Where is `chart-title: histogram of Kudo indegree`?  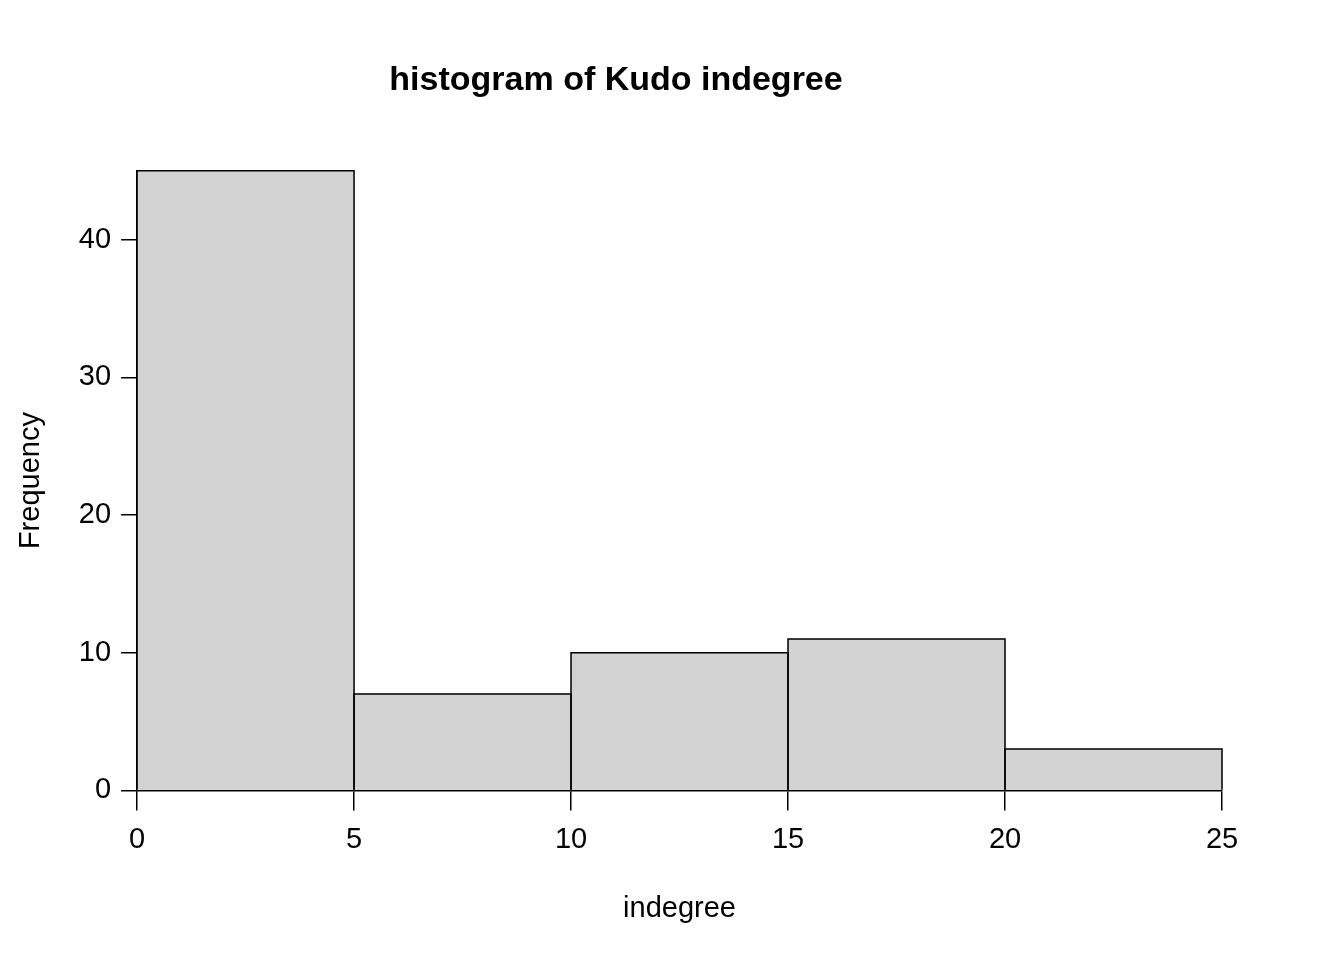 chart-title: histogram of Kudo indegree is located at coordinates (616, 77).